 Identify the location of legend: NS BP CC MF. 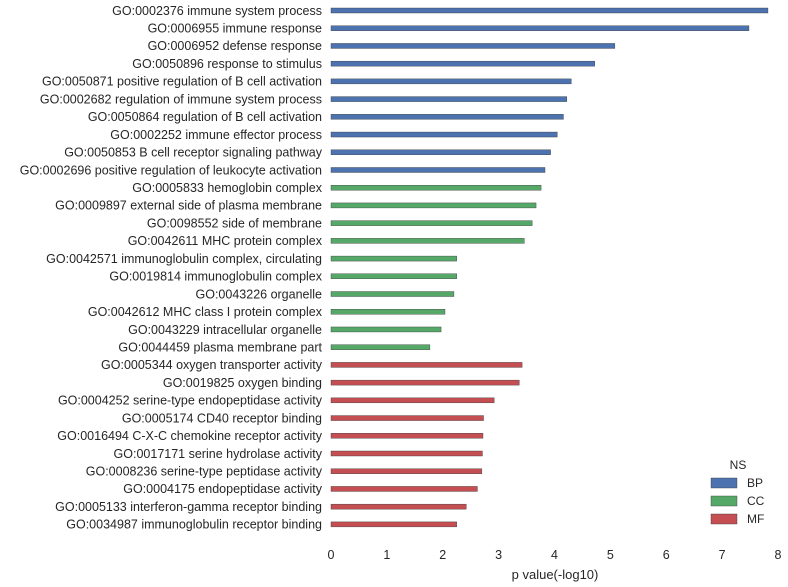
(737, 492).